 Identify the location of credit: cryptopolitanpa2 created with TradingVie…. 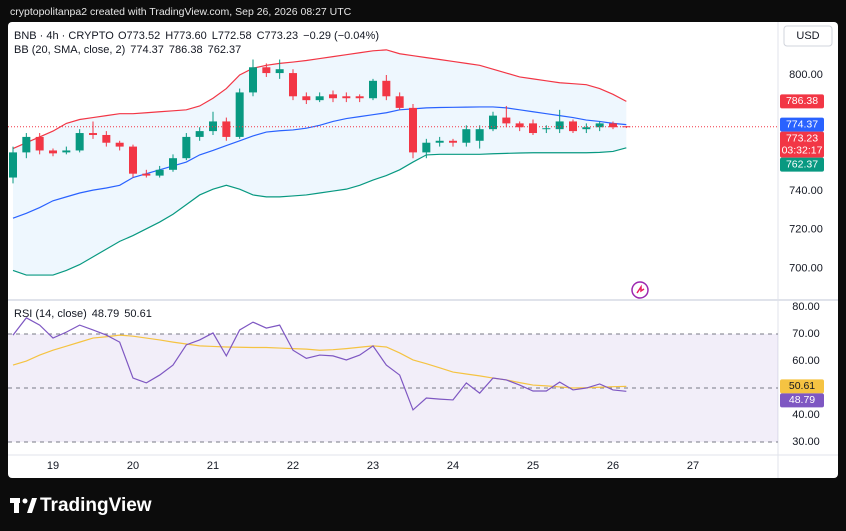
(181, 12).